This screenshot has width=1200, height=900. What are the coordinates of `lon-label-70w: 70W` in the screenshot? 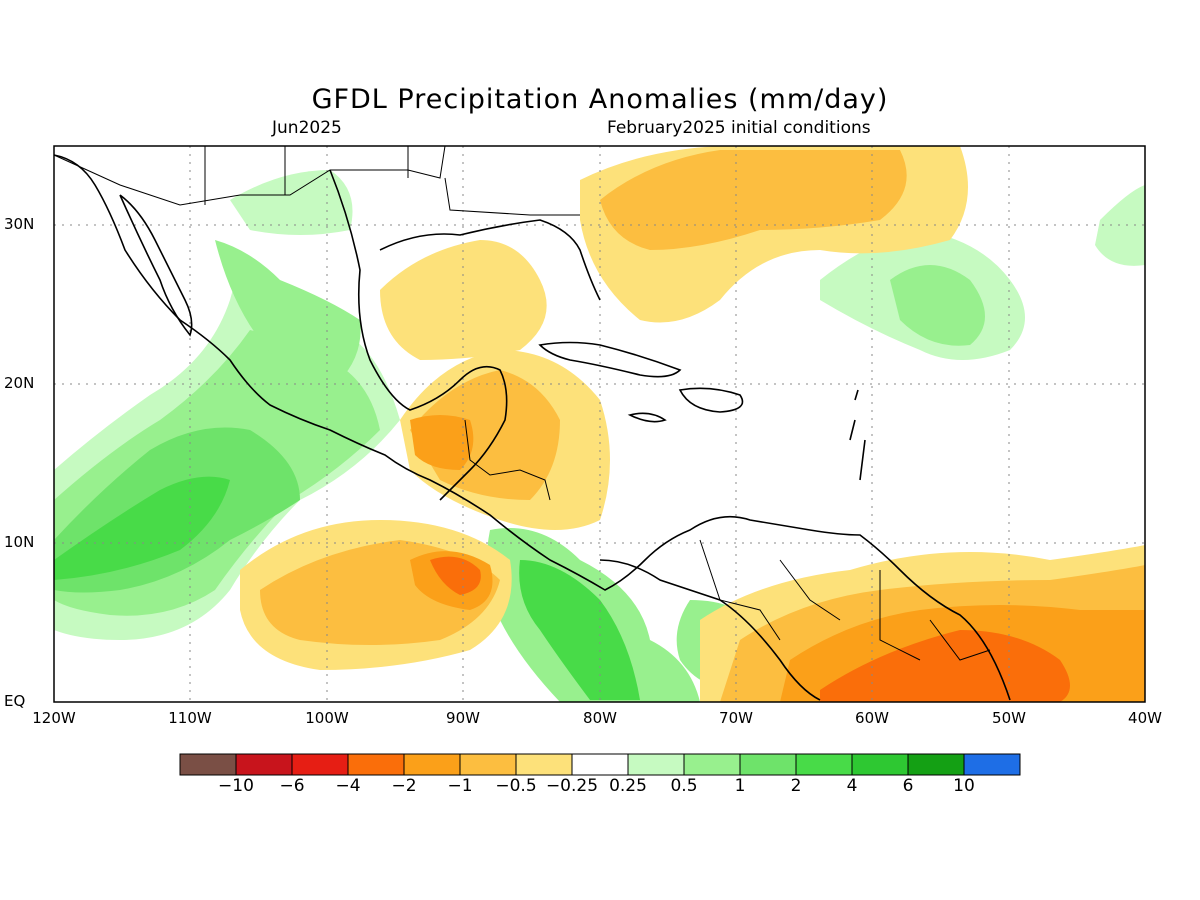 It's located at (736, 718).